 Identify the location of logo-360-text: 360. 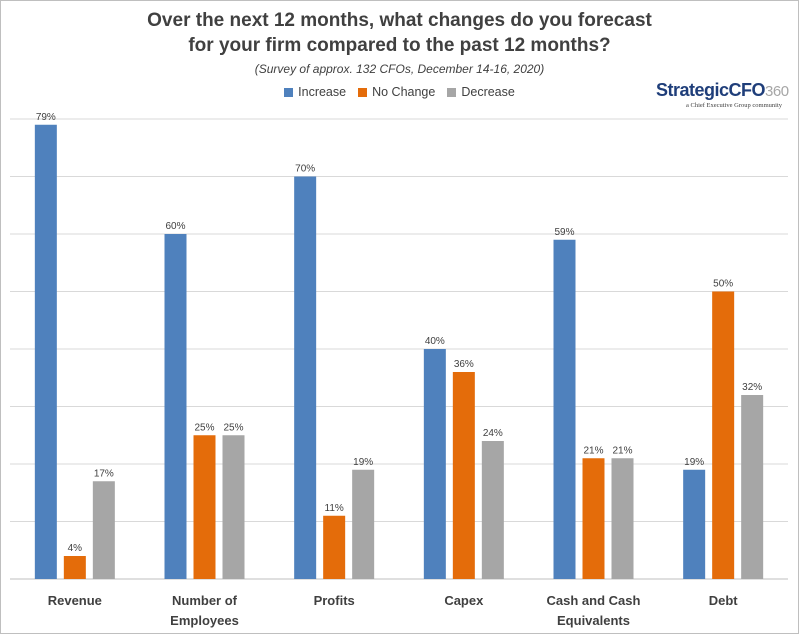
(777, 91).